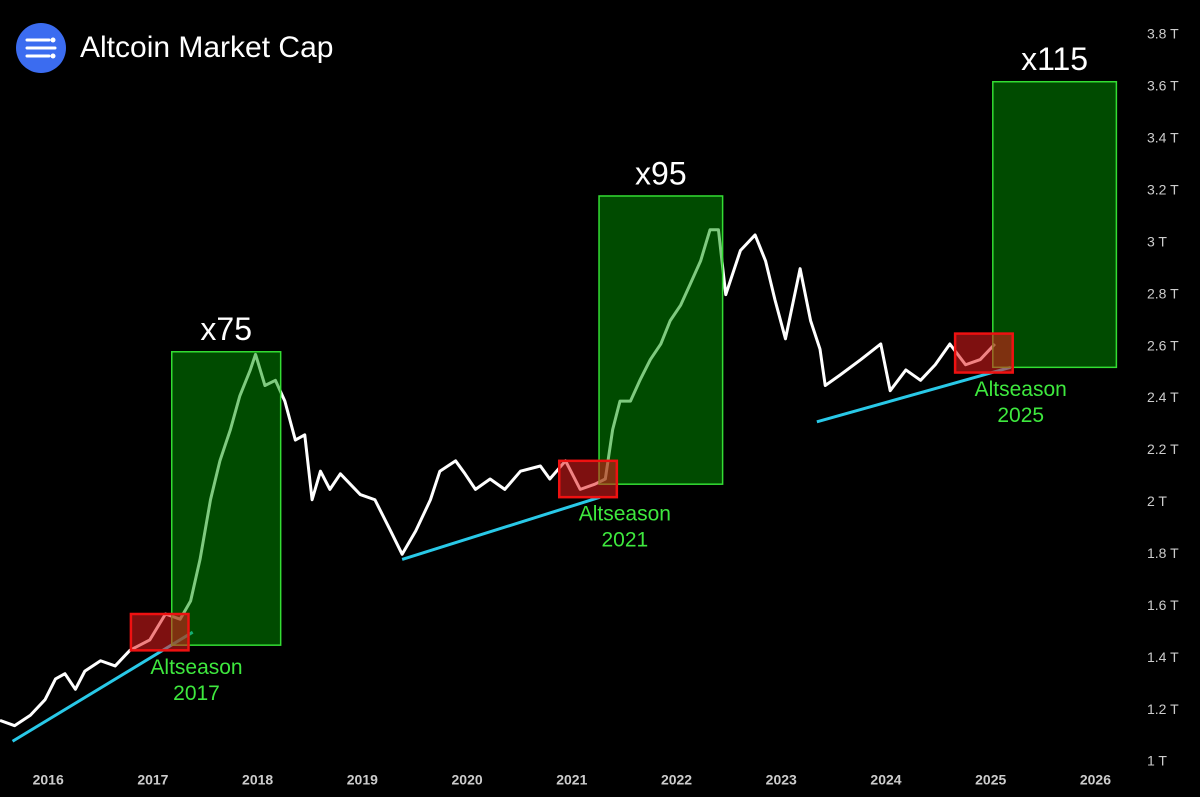 The image size is (1200, 797). Describe the element at coordinates (990, 780) in the screenshot. I see `x-tick-label: 2025` at that location.